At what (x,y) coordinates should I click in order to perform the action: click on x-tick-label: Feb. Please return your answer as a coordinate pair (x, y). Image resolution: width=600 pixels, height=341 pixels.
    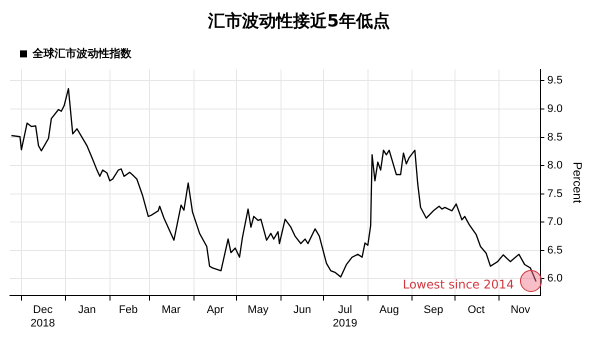
    Looking at the image, I should click on (128, 310).